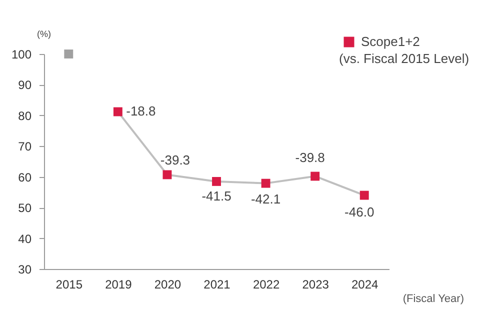 The image size is (480, 315). What do you see at coordinates (217, 285) in the screenshot?
I see `x-tick-label: 2021` at bounding box center [217, 285].